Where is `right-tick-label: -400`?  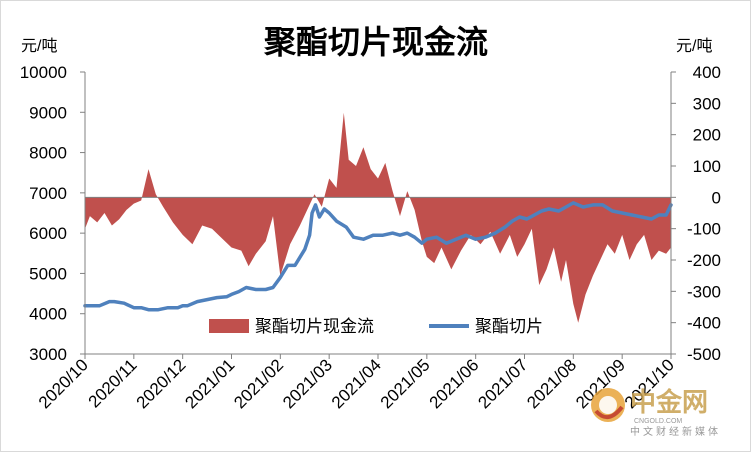
right-tick-label: -400 is located at coordinates (704, 323).